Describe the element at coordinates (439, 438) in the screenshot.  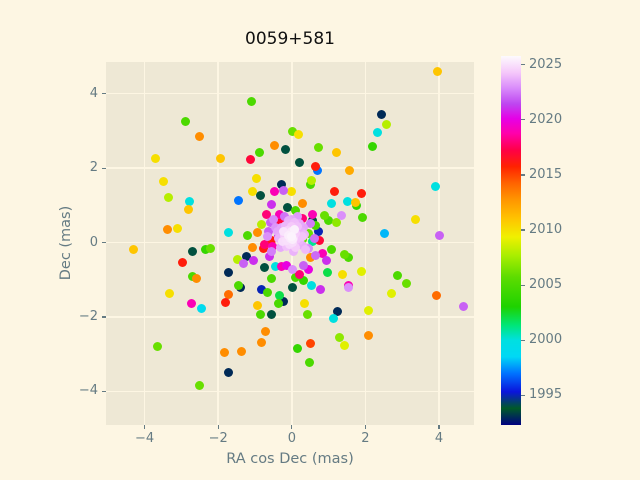
I see `x-tick-label: 4` at that location.